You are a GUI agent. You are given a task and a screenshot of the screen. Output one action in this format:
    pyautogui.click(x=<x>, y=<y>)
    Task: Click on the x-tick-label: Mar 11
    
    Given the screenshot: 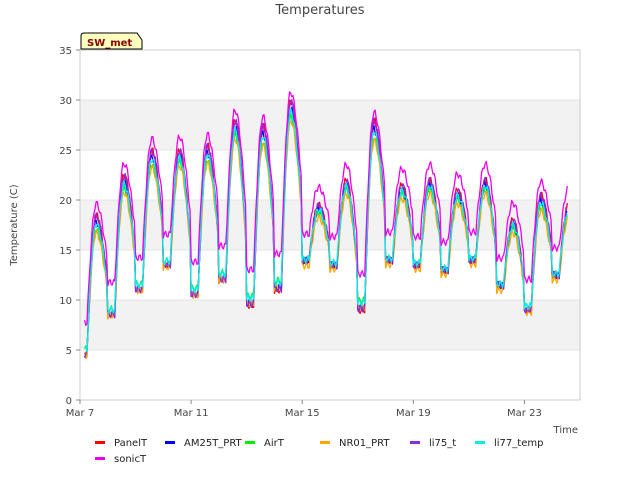 What is the action you would take?
    pyautogui.click(x=191, y=413)
    